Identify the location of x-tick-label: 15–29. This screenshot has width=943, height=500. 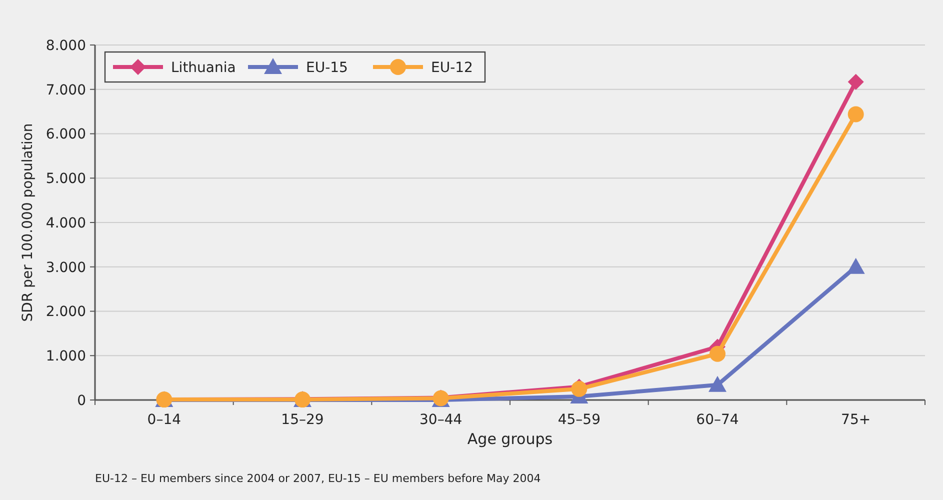
(302, 420).